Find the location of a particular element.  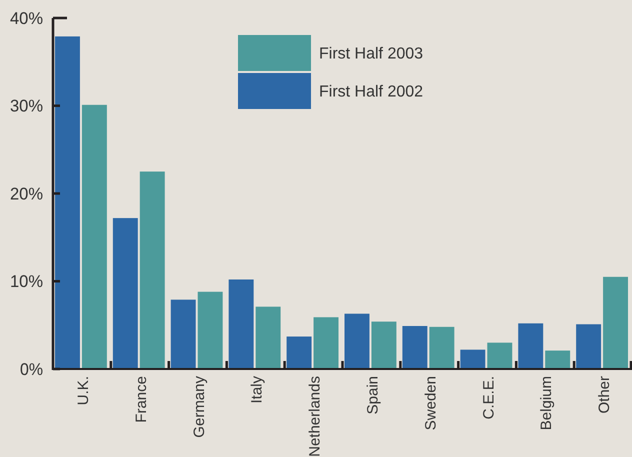

legend-label: First Half 2002 is located at coordinates (371, 92).